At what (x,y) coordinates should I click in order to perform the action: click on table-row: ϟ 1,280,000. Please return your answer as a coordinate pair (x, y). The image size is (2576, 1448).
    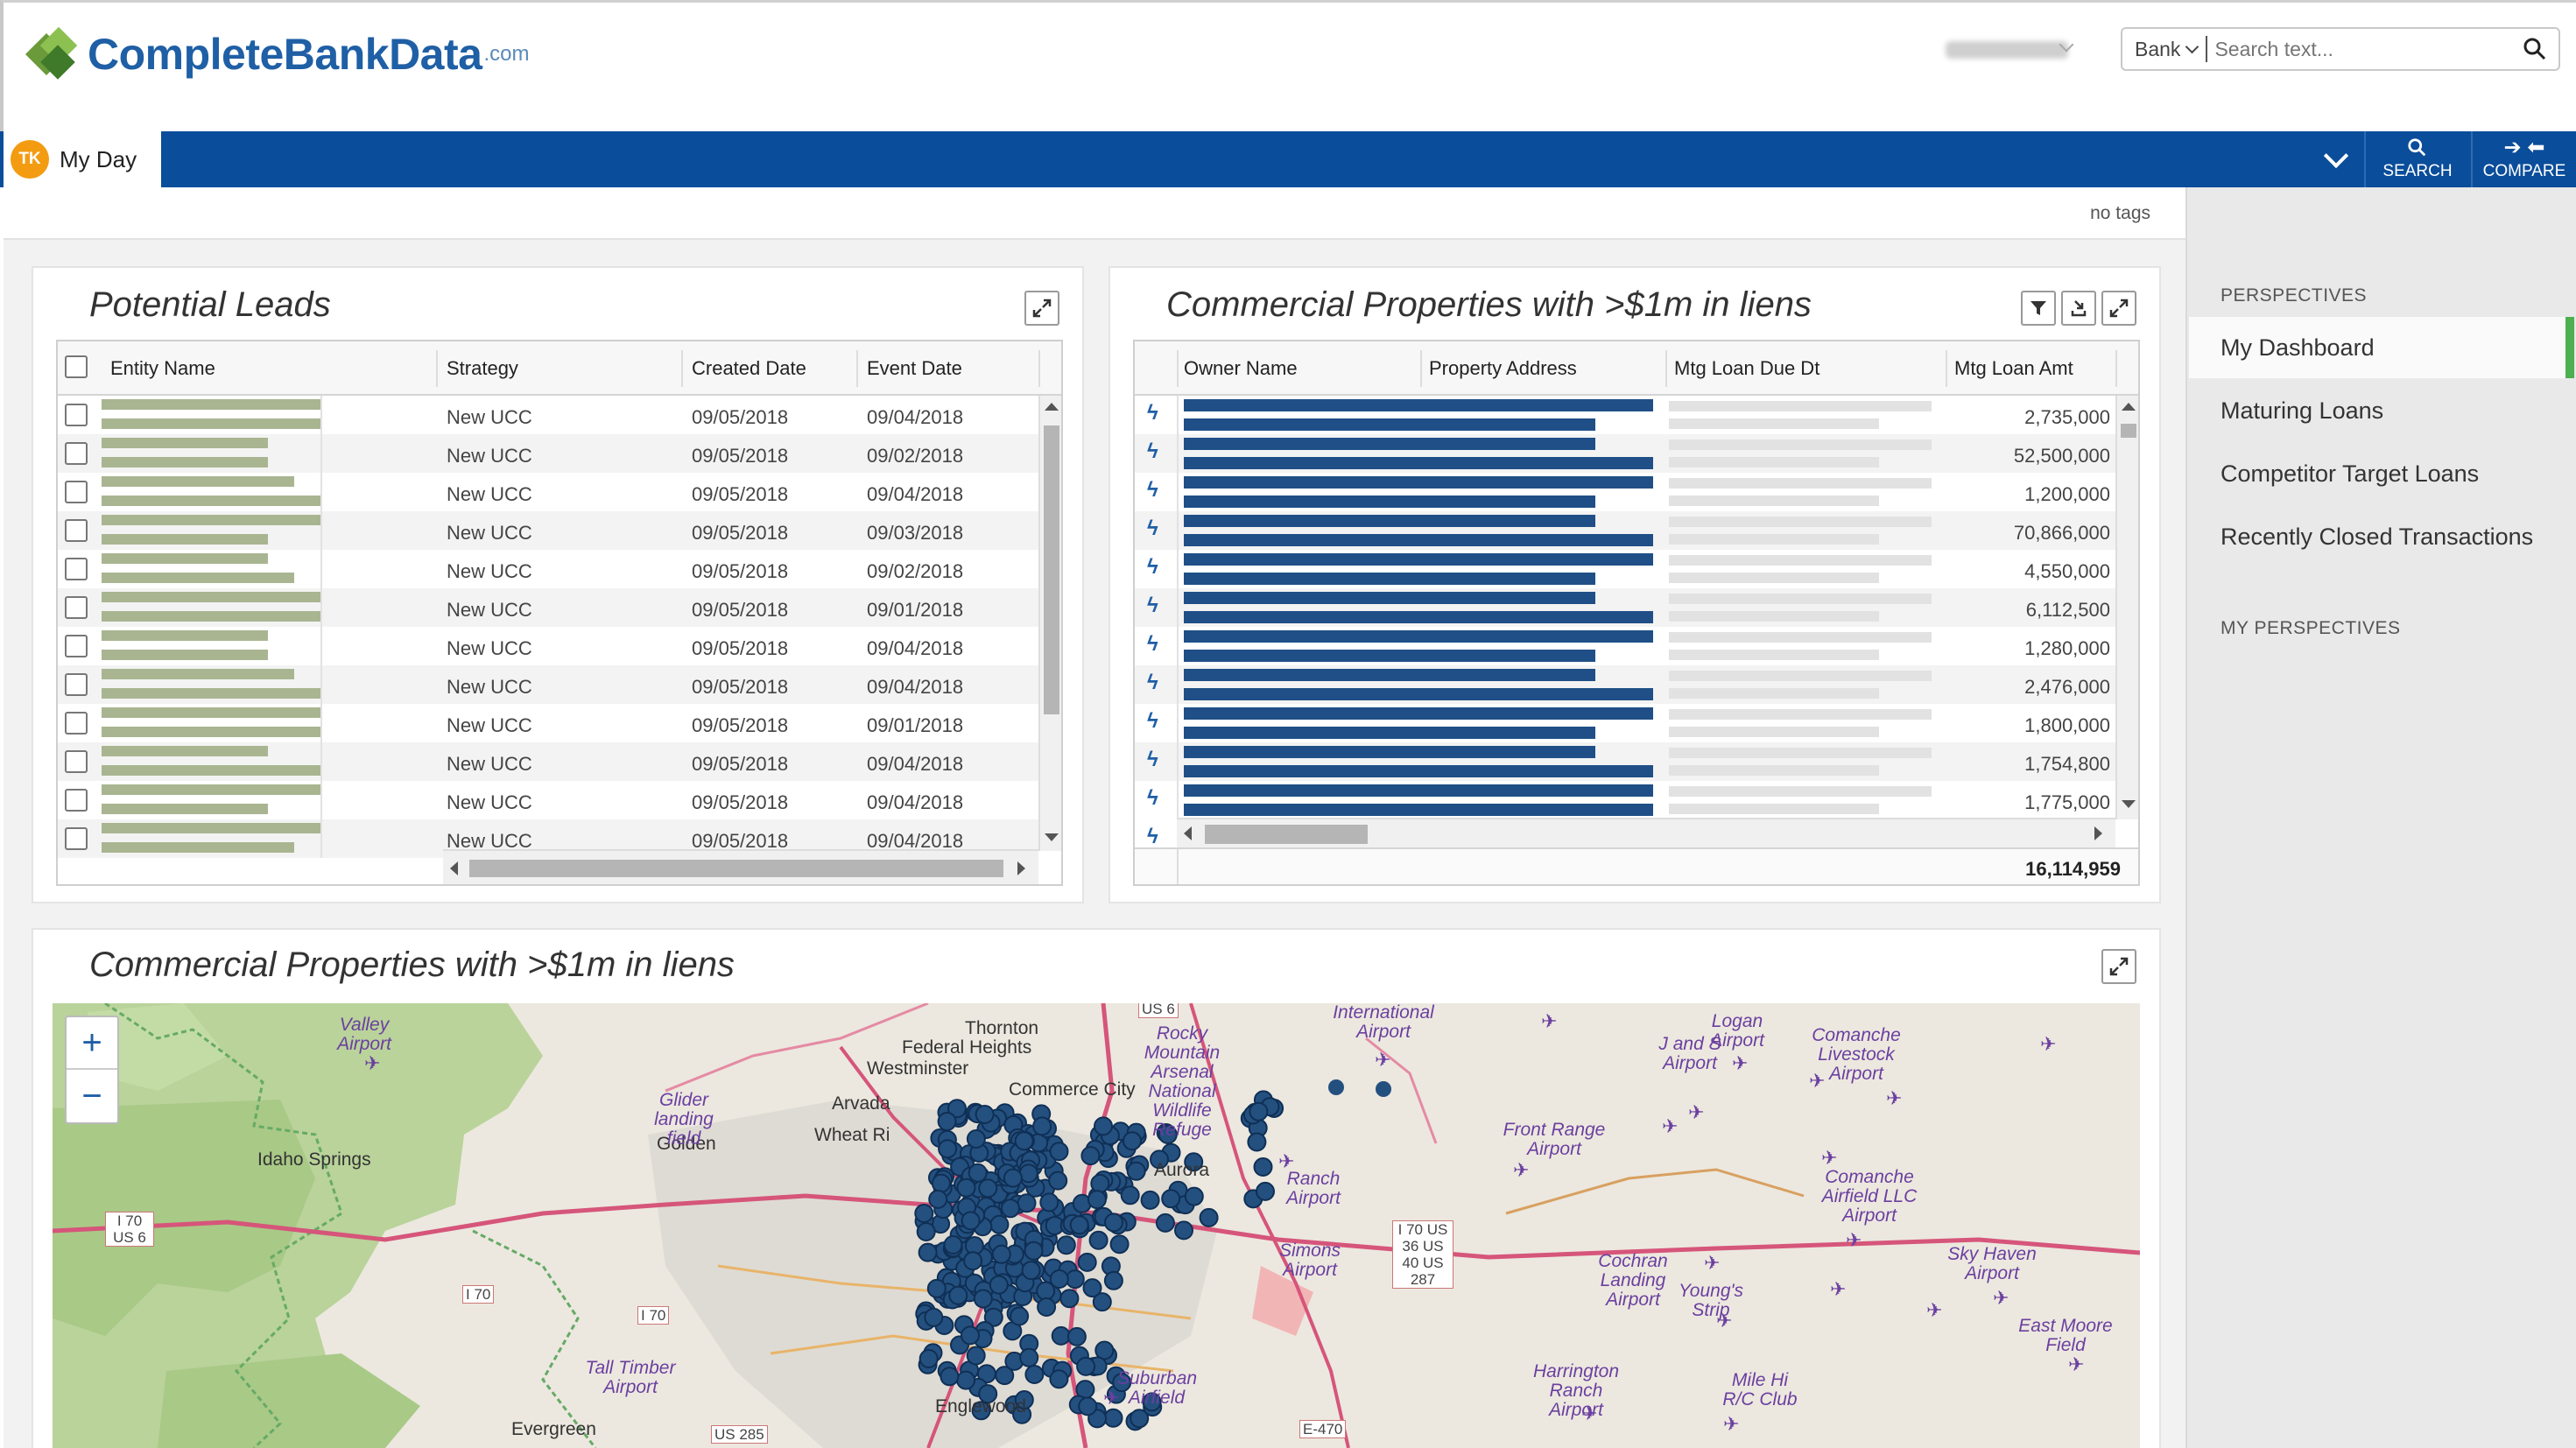
    Looking at the image, I should click on (1625, 646).